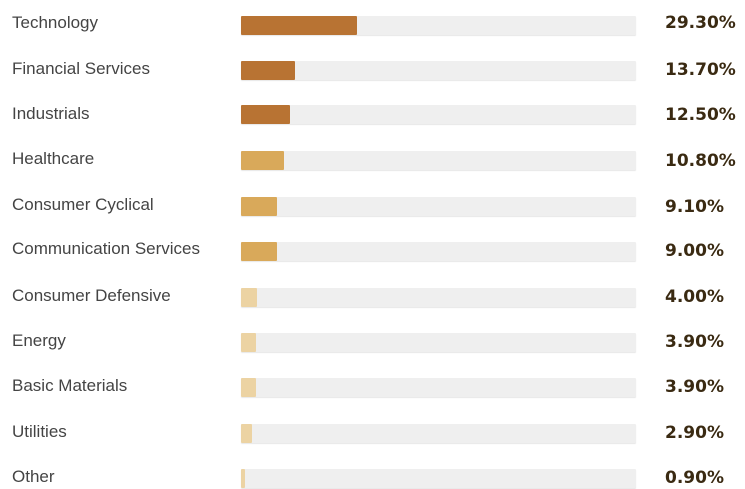 This screenshot has height=489, width=745. What do you see at coordinates (39, 340) in the screenshot?
I see `category-label: Energy` at bounding box center [39, 340].